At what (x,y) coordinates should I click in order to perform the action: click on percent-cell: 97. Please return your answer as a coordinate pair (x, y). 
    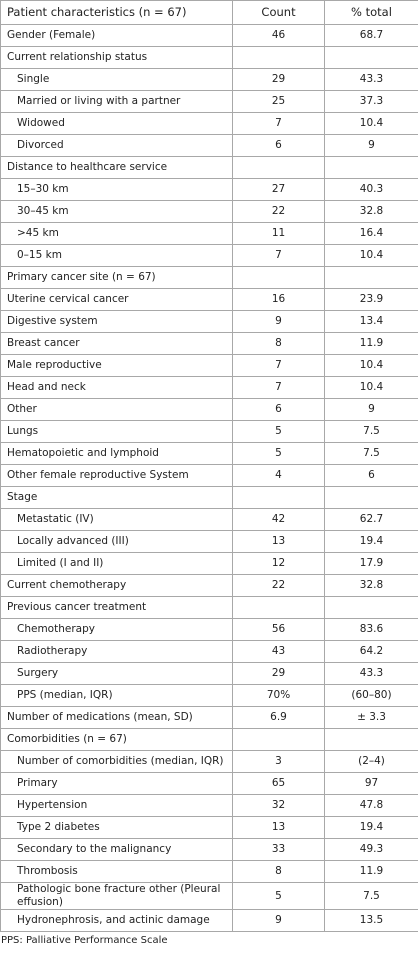
    Looking at the image, I should click on (371, 783).